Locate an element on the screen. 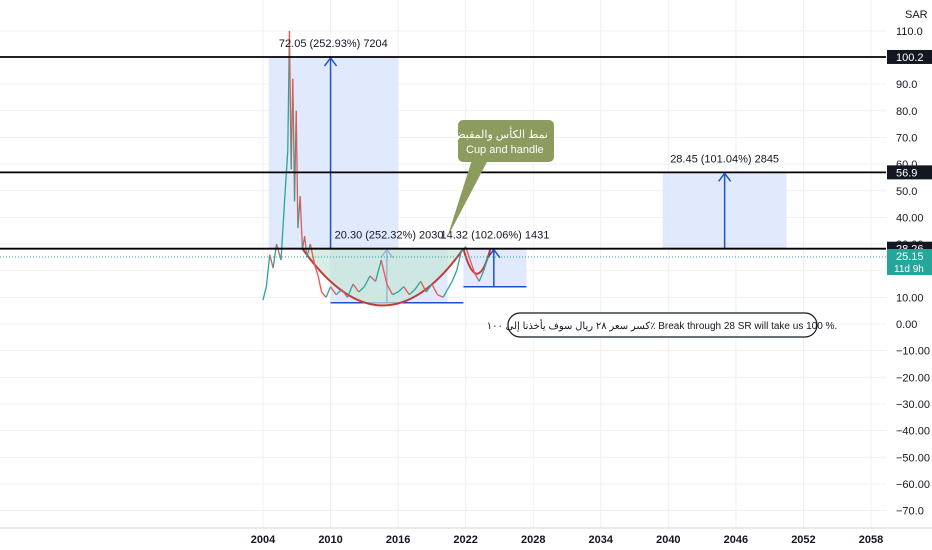 The image size is (932, 550). callout-arabic-text: نمط الكأس والمقبض is located at coordinates (500, 134).